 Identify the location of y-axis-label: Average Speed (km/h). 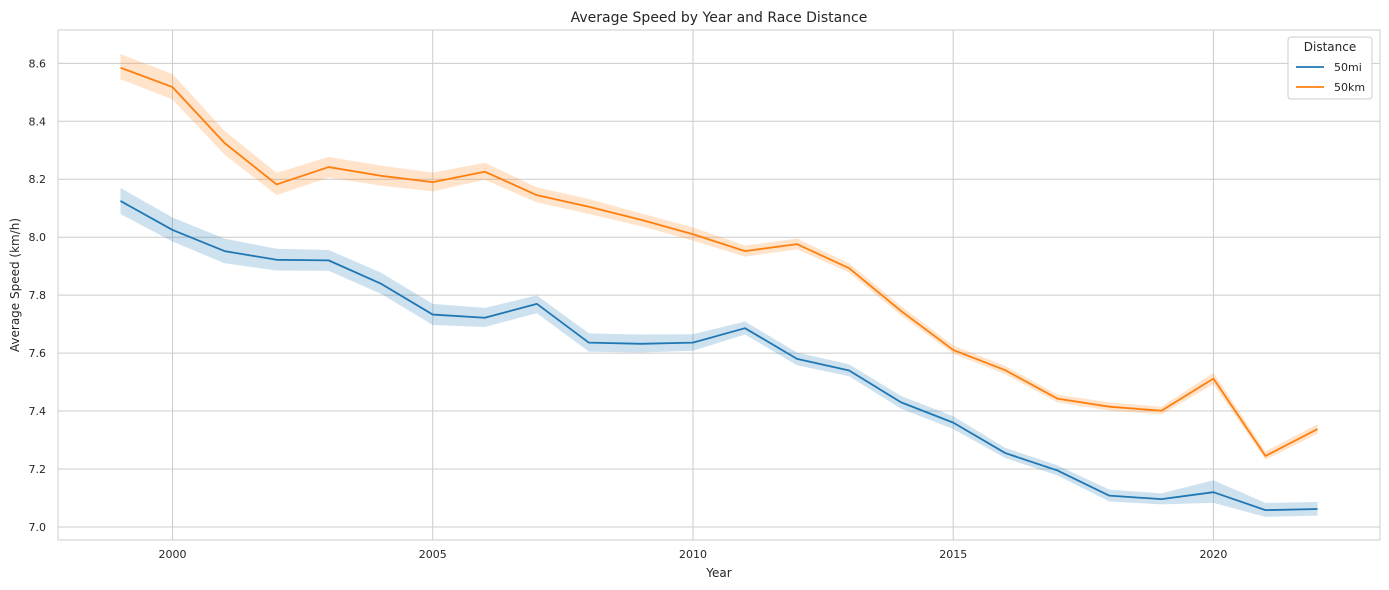
(15, 285).